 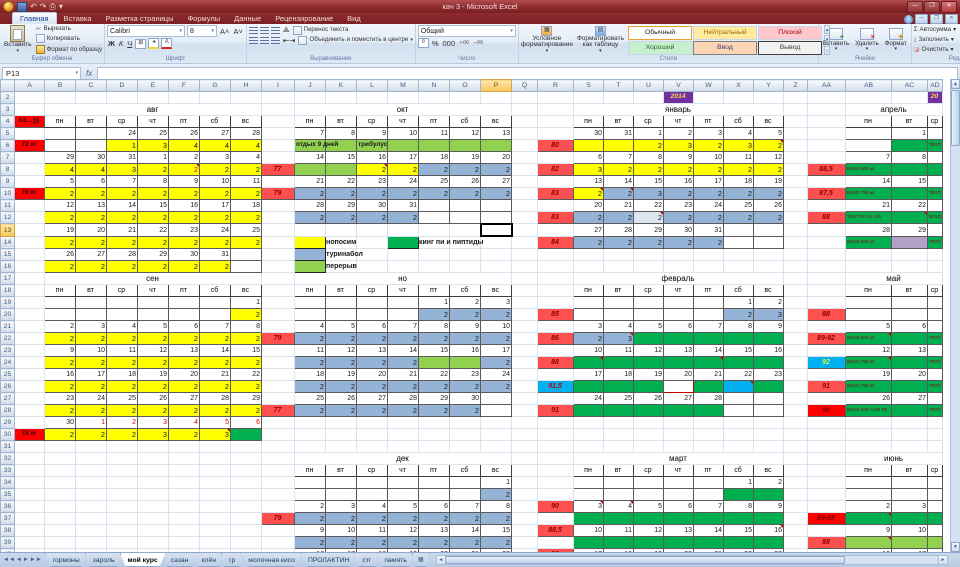 What do you see at coordinates (546, 40) in the screenshot?
I see `conditional-formatting-button: ▦ Условное форматирование ▾` at bounding box center [546, 40].